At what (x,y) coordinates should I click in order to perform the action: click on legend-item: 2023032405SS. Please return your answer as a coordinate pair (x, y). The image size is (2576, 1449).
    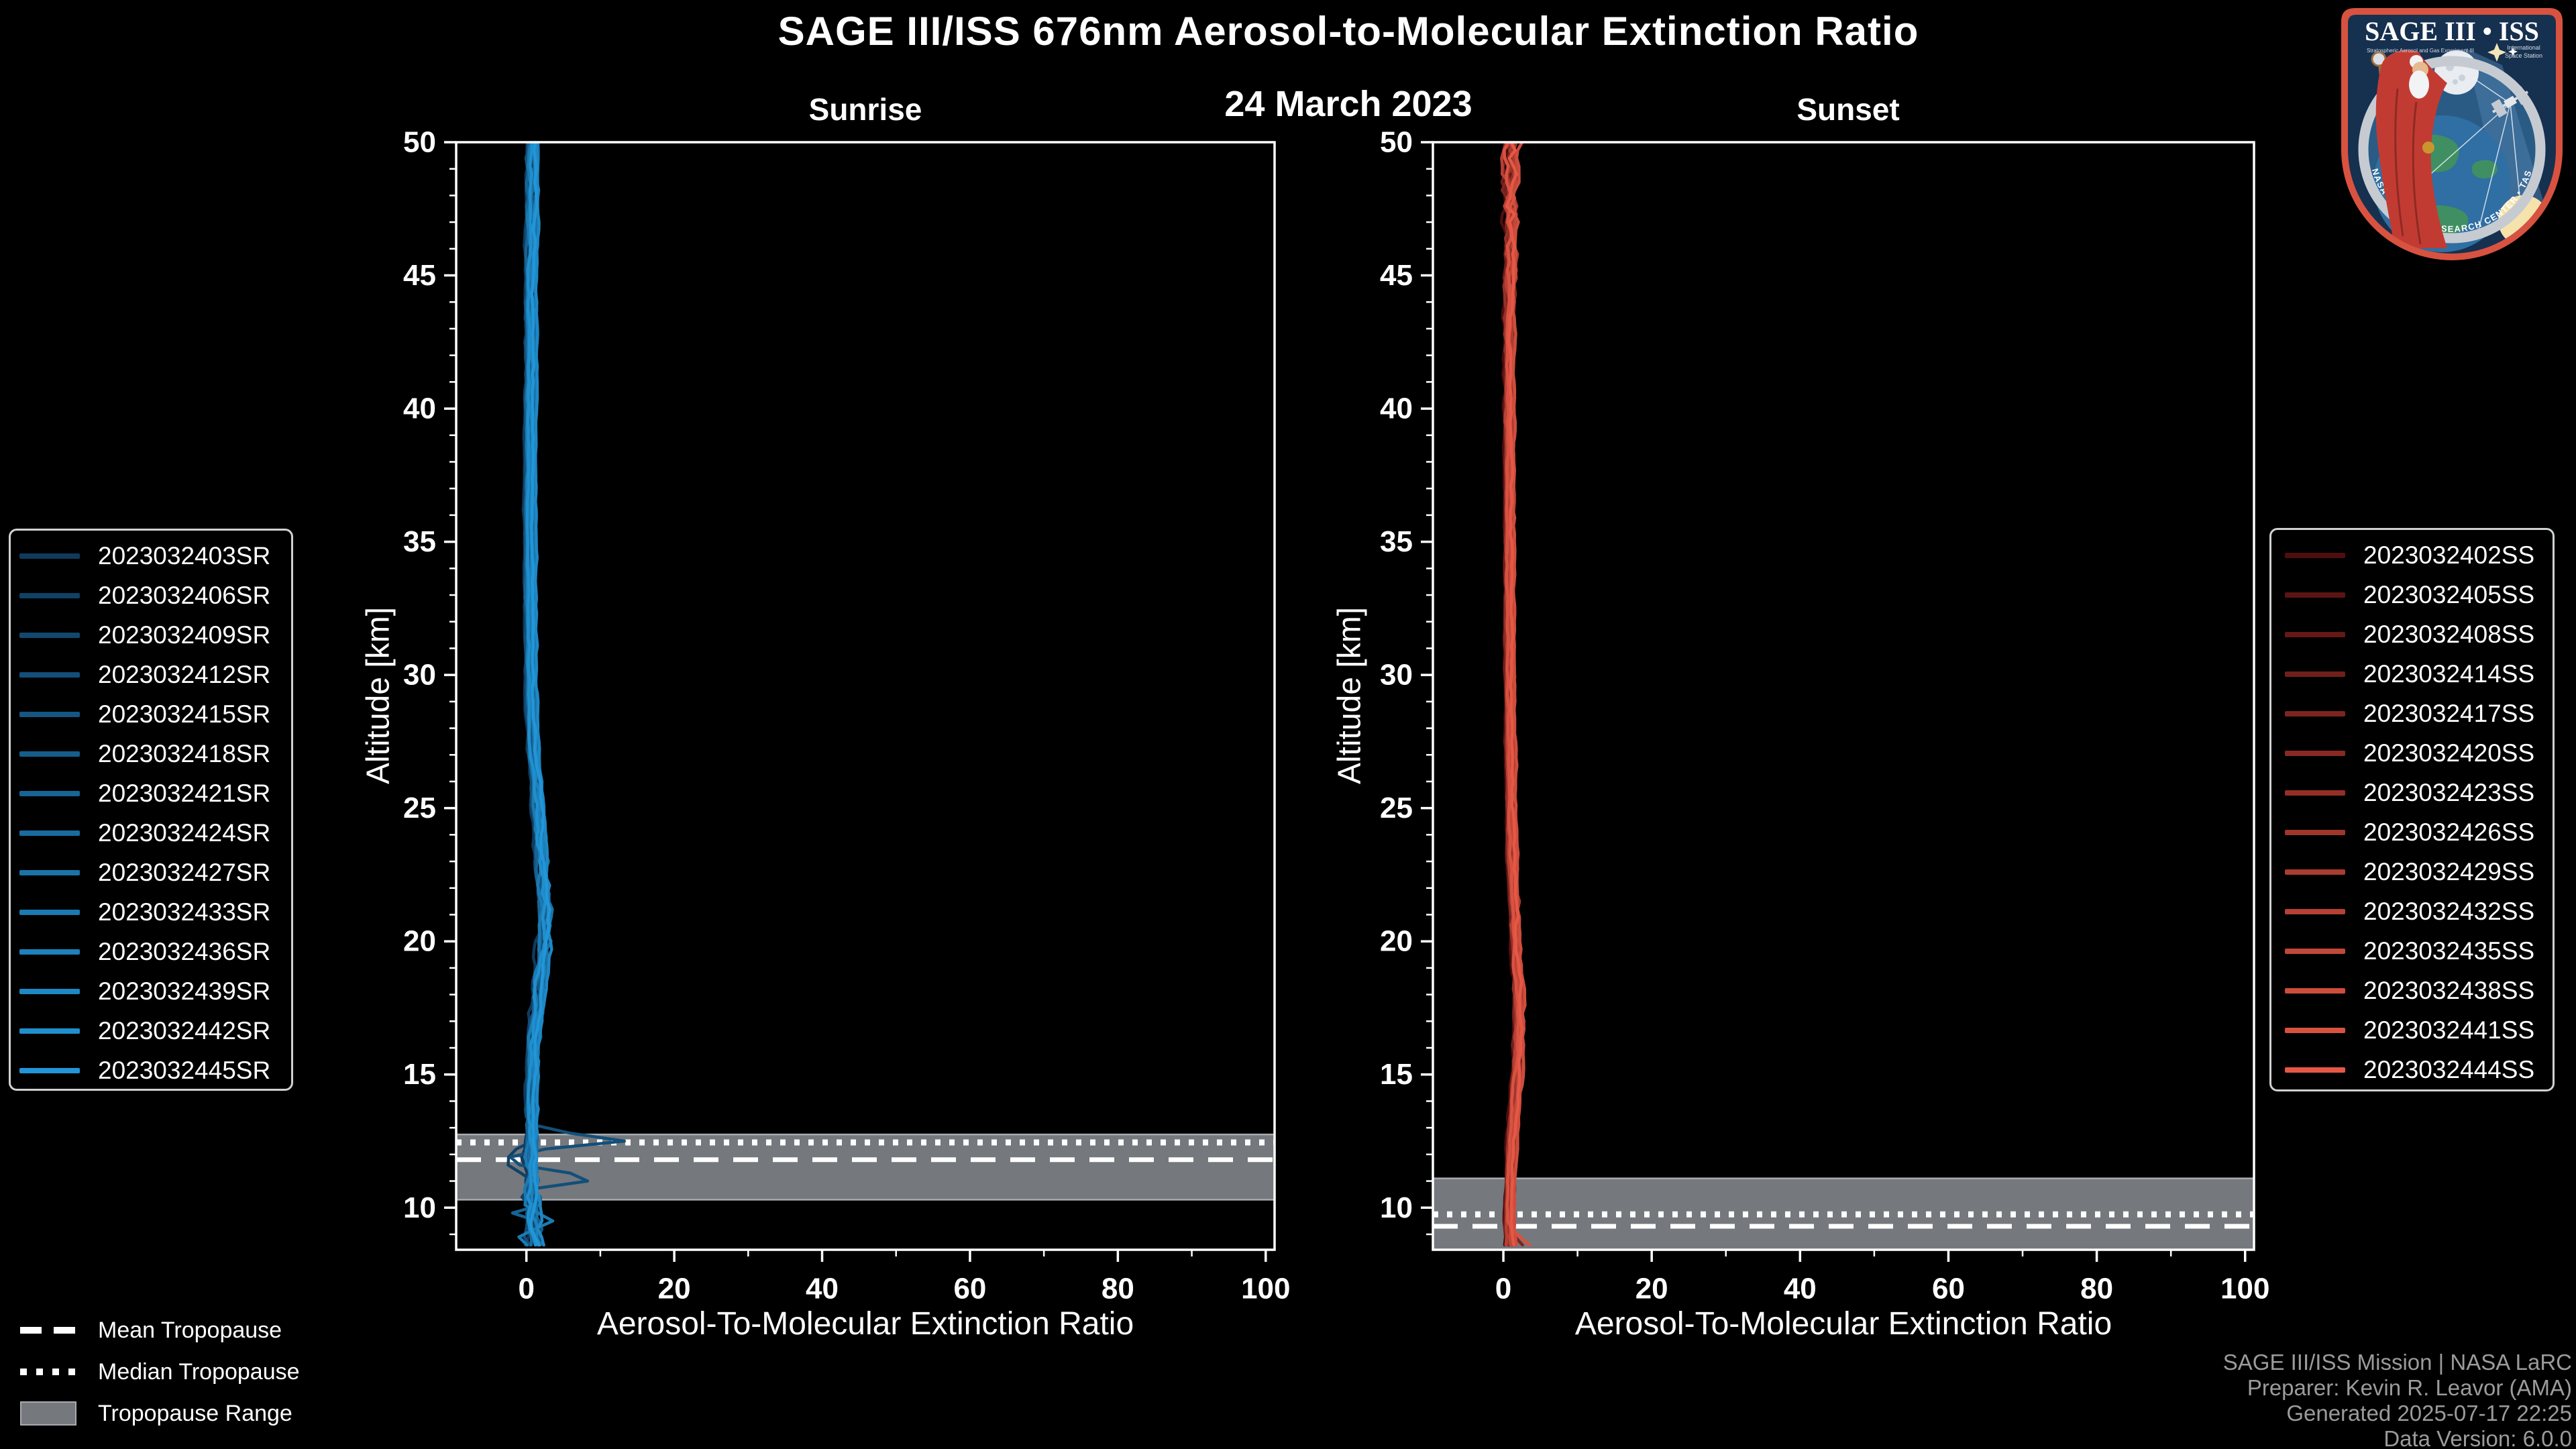
    Looking at the image, I should click on (2412, 594).